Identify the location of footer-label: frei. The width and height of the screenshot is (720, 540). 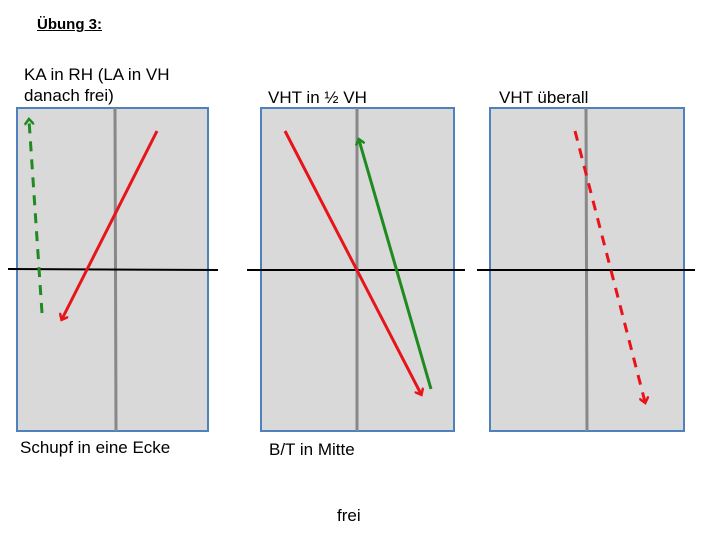
(349, 515).